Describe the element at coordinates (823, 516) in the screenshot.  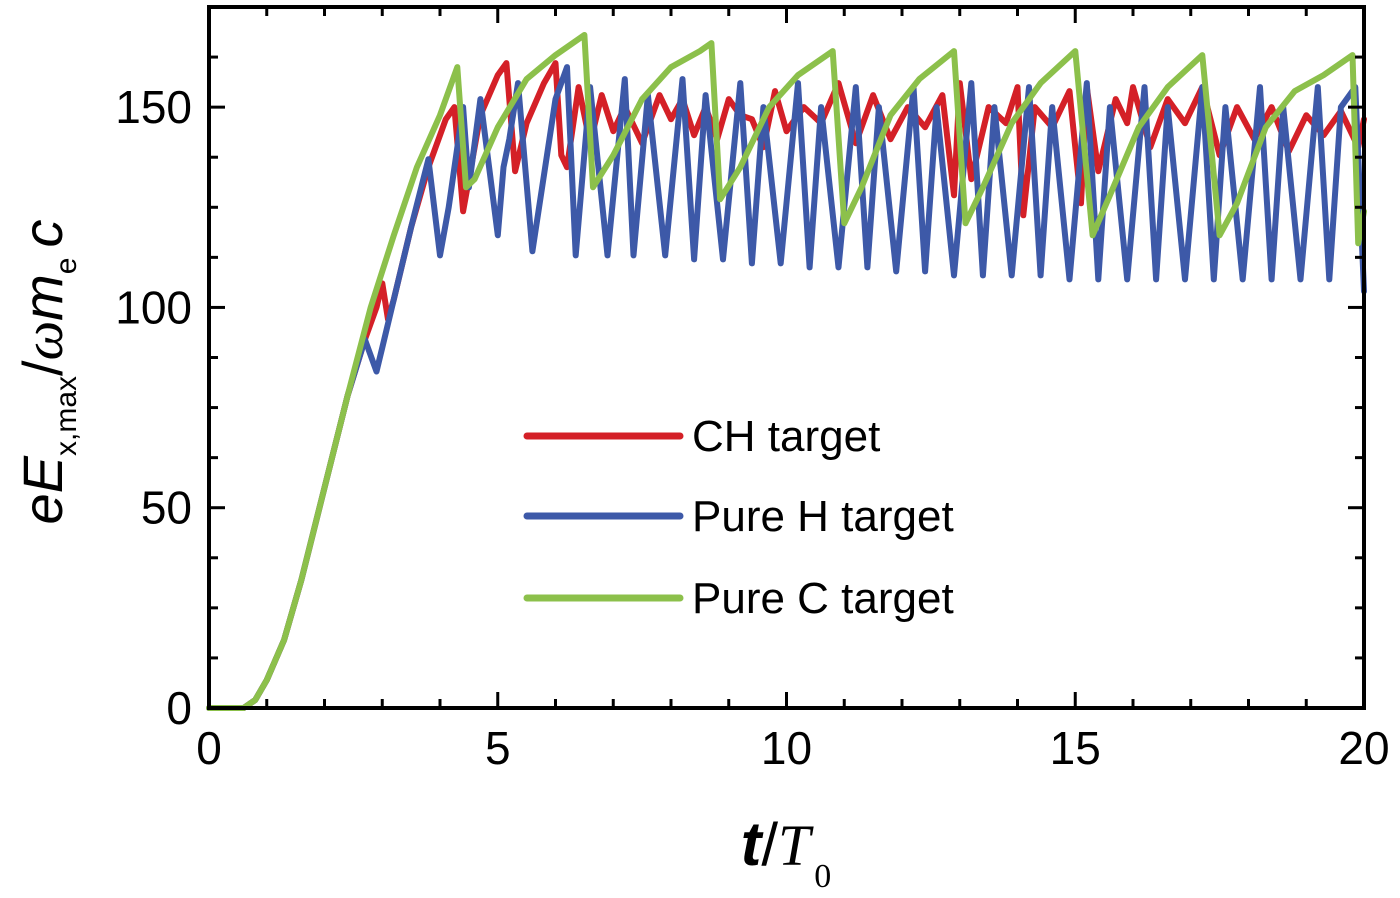
I see `legend-label: Pure H target` at that location.